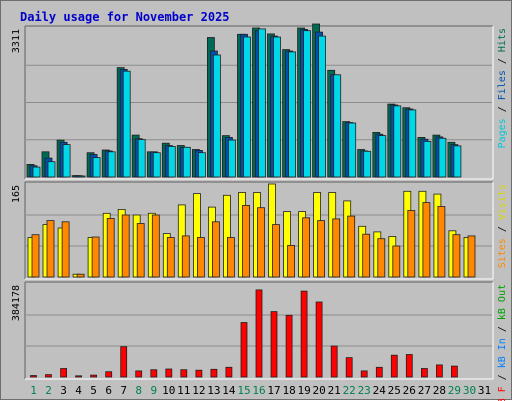 This screenshot has width=512, height=401. I want to click on x-tick-label-day-6: 6, so click(108, 390).